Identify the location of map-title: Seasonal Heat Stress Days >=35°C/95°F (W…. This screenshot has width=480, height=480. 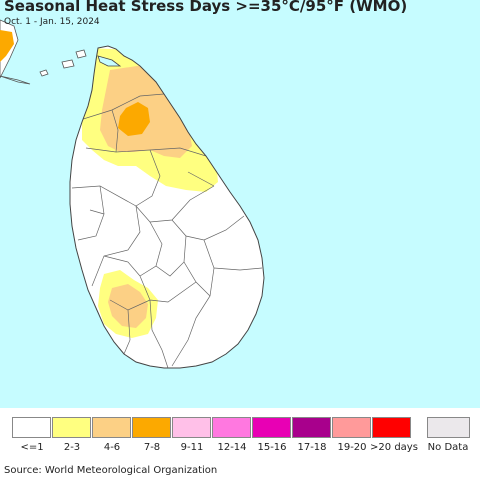
(206, 7).